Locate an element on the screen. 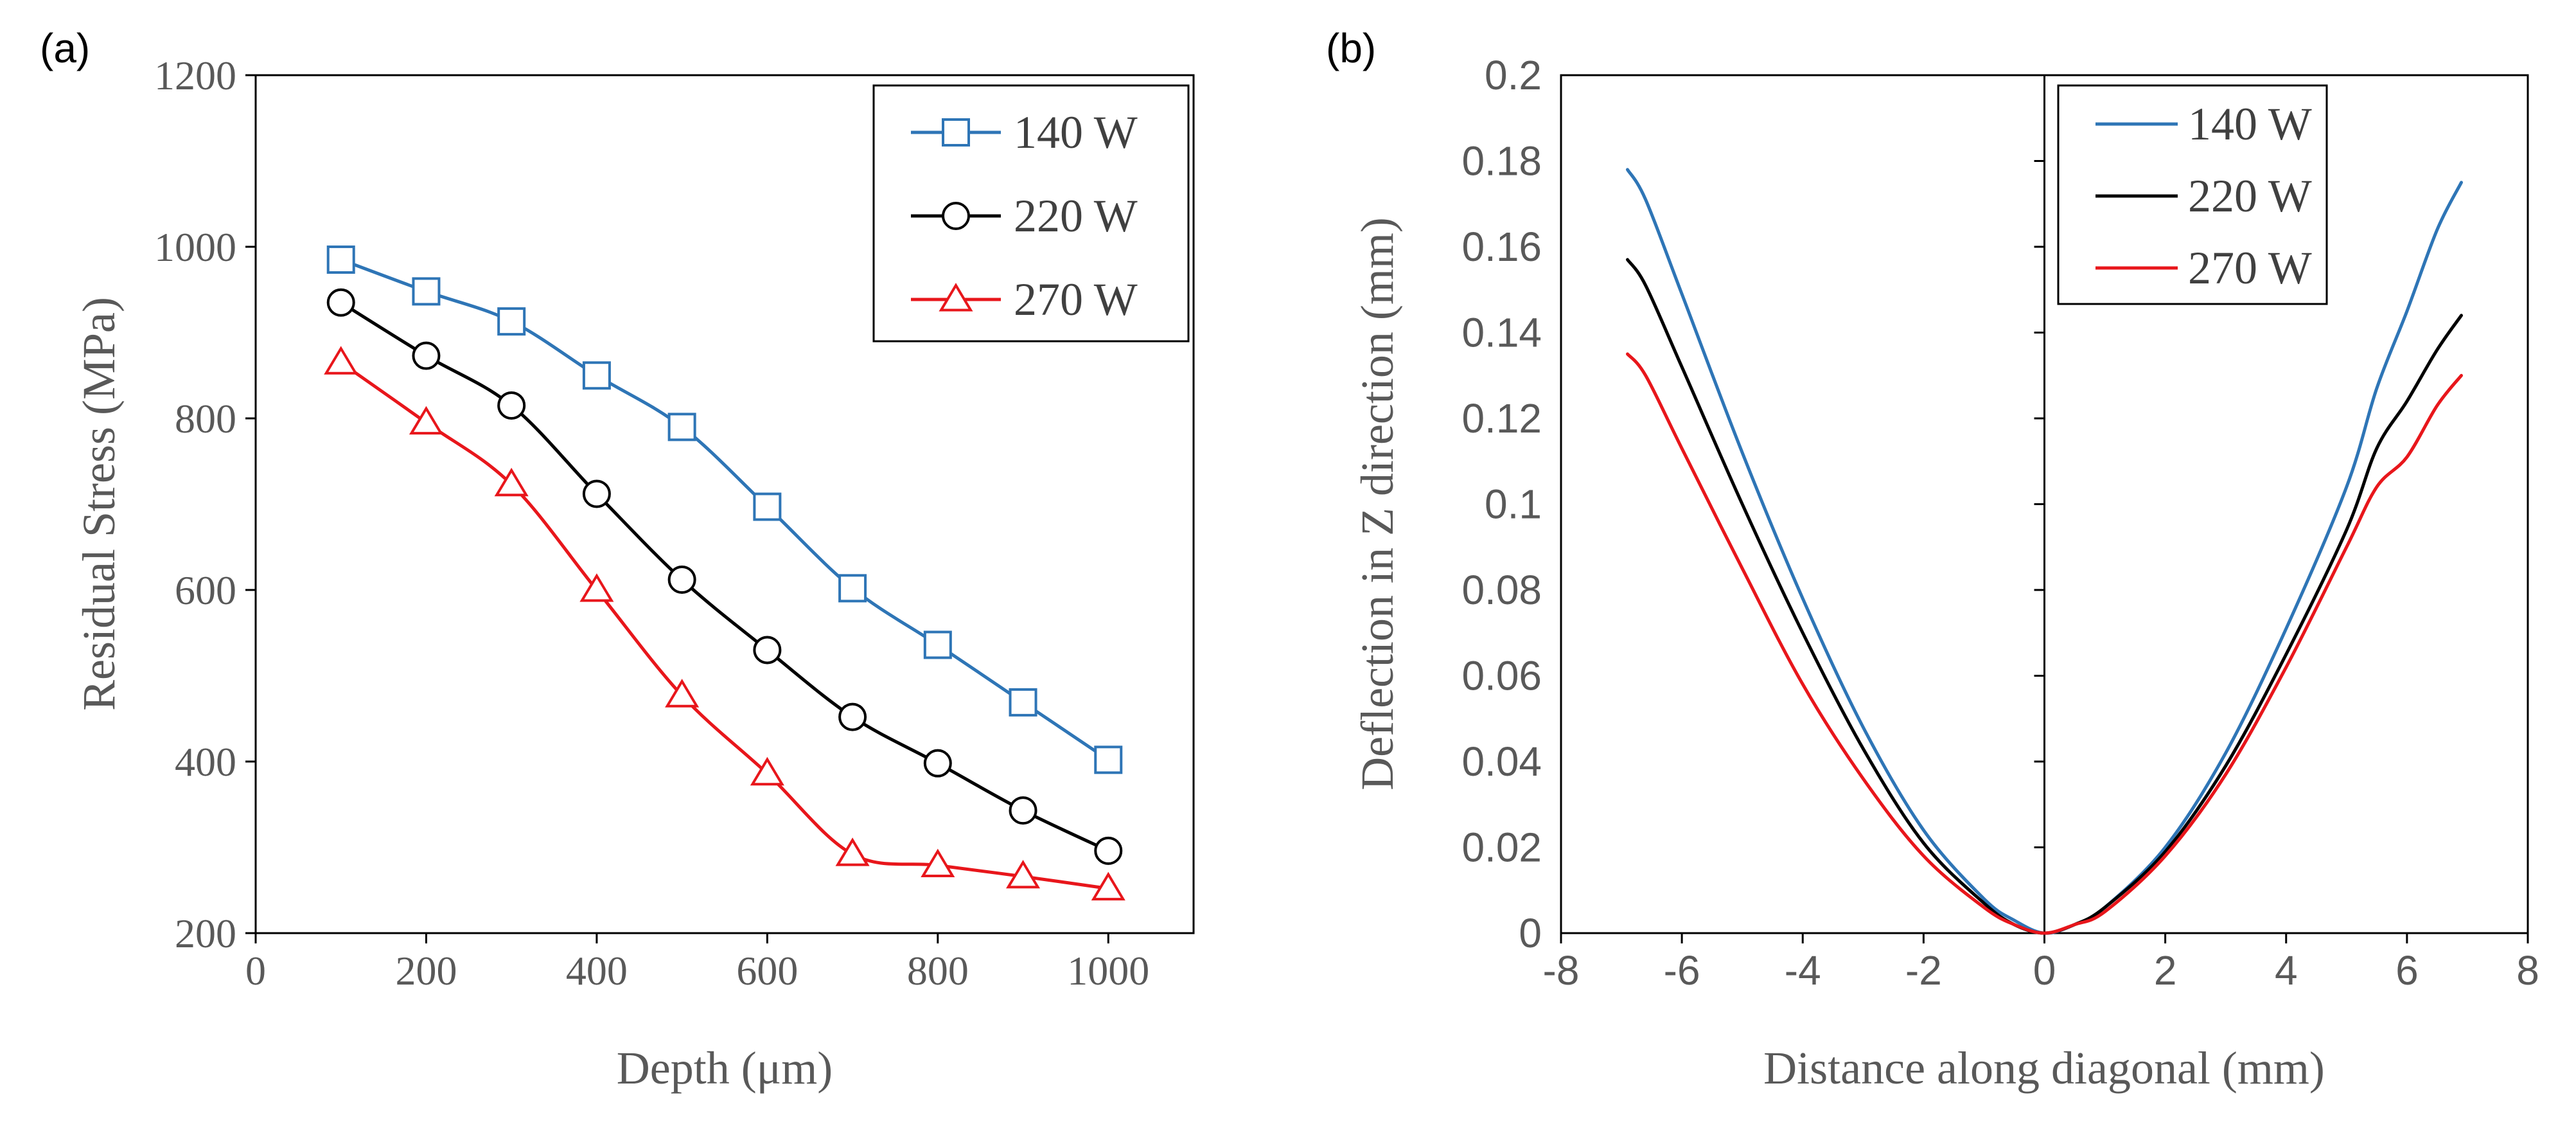  x-axis-title-a: Depth (μm) is located at coordinates (725, 1068).